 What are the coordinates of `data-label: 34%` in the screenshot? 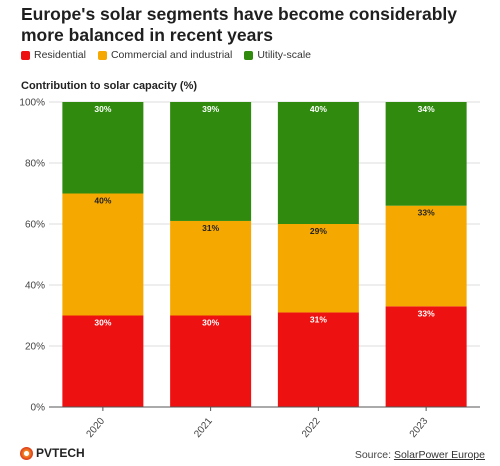 It's located at (426, 109).